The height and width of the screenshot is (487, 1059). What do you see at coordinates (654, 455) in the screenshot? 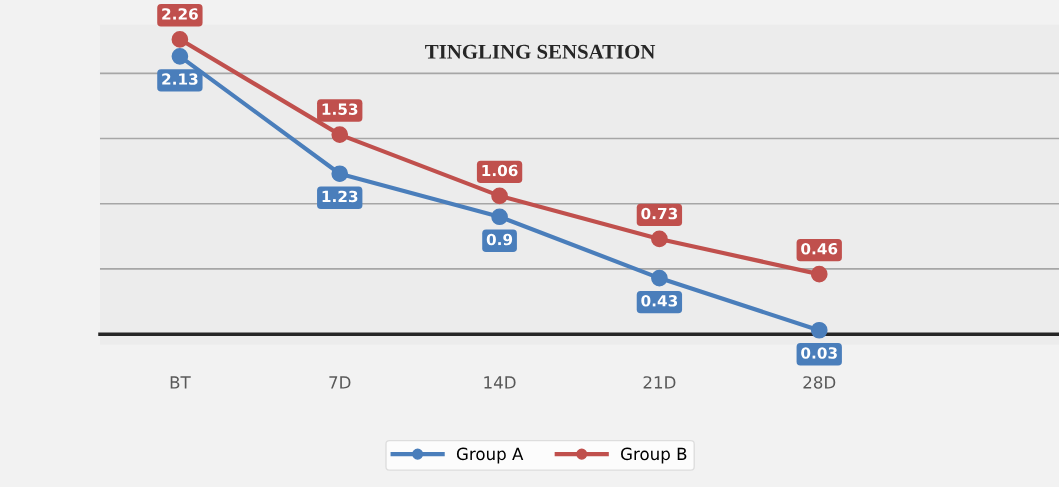
I see `legend-label: Group B` at bounding box center [654, 455].